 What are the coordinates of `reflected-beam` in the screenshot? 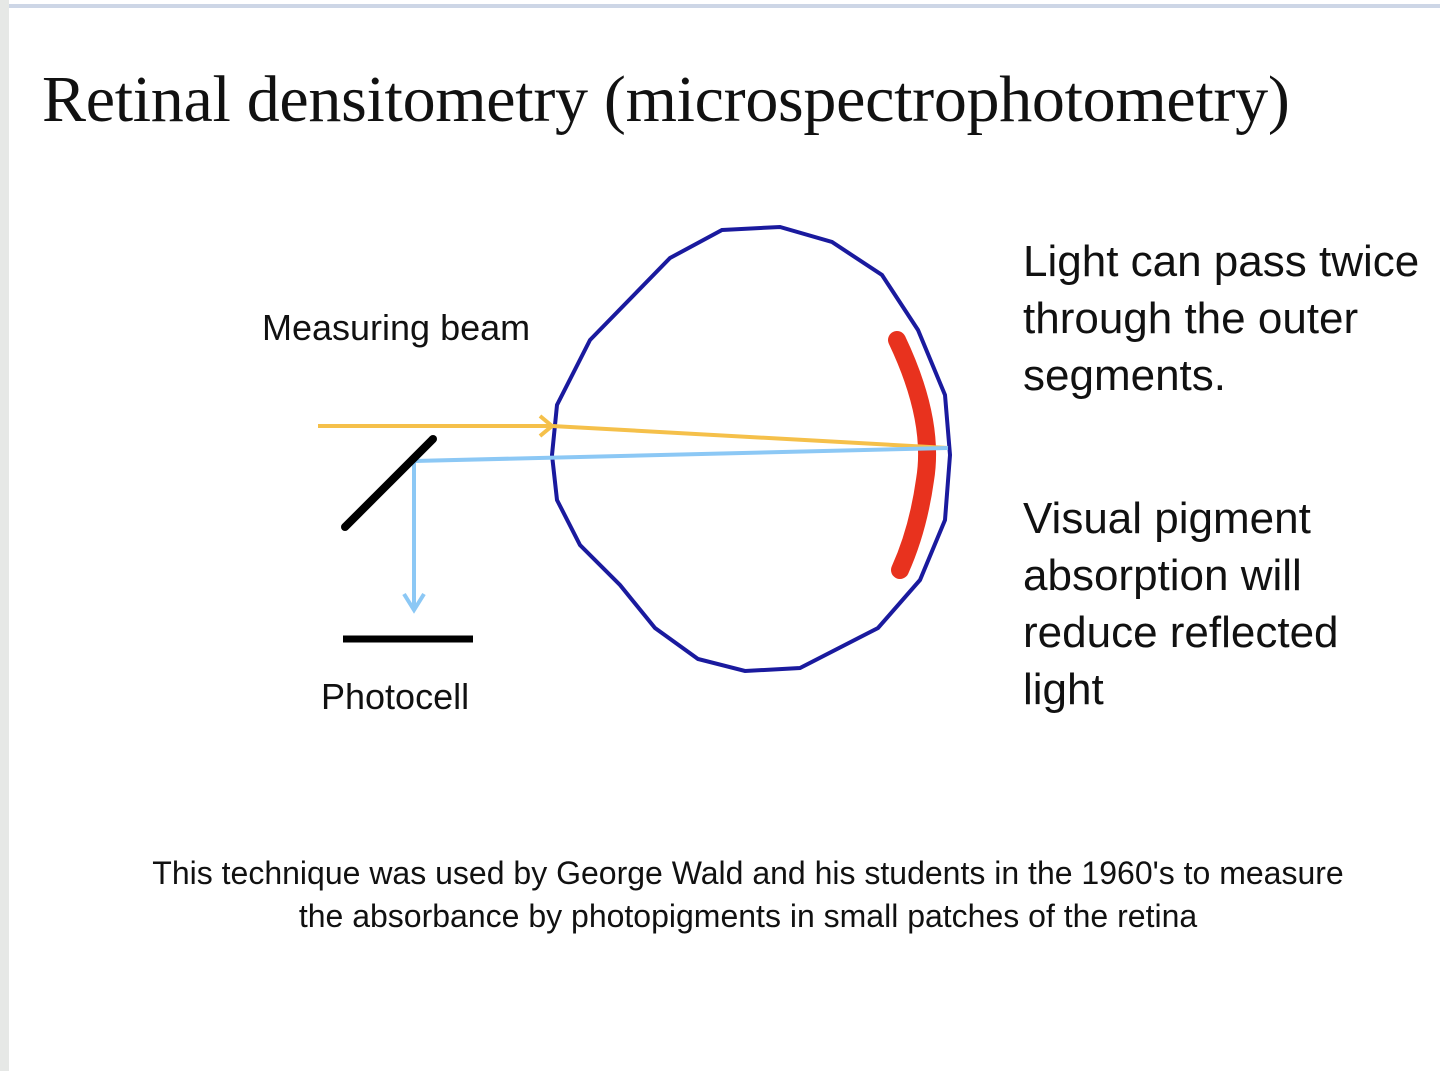 It's located at (681, 454).